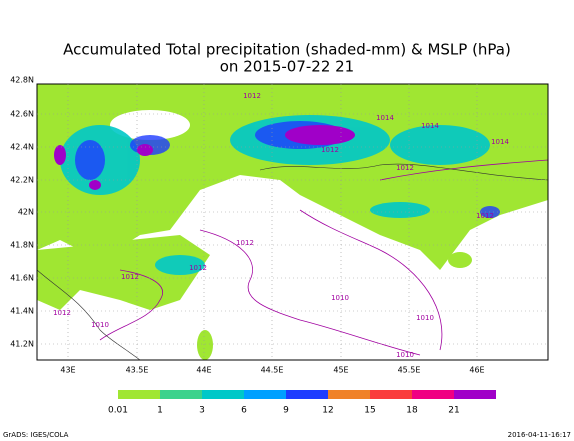 Image resolution: width=574 pixels, height=441 pixels. What do you see at coordinates (22, 344) in the screenshot?
I see `lat-label: 41.2N` at bounding box center [22, 344].